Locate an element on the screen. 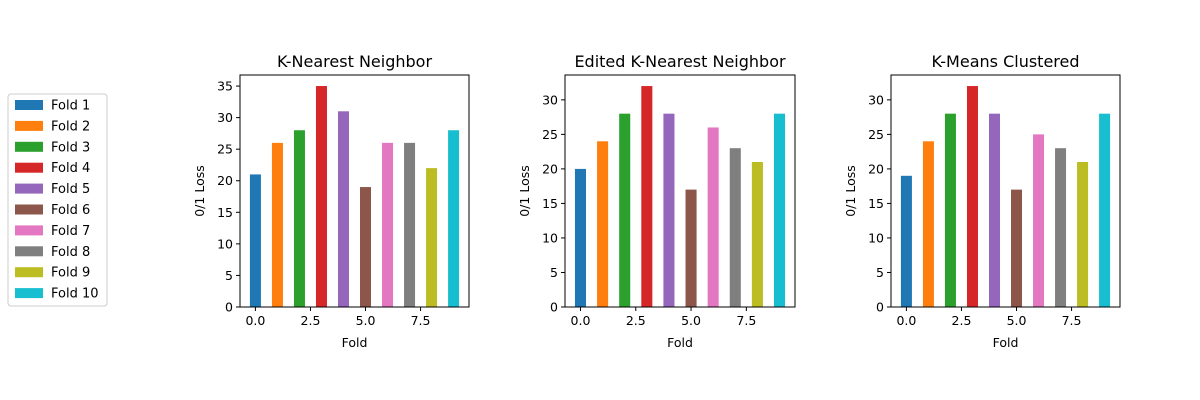 This screenshot has height=400, width=1200. legend-entry: Fold 10 is located at coordinates (75, 294).